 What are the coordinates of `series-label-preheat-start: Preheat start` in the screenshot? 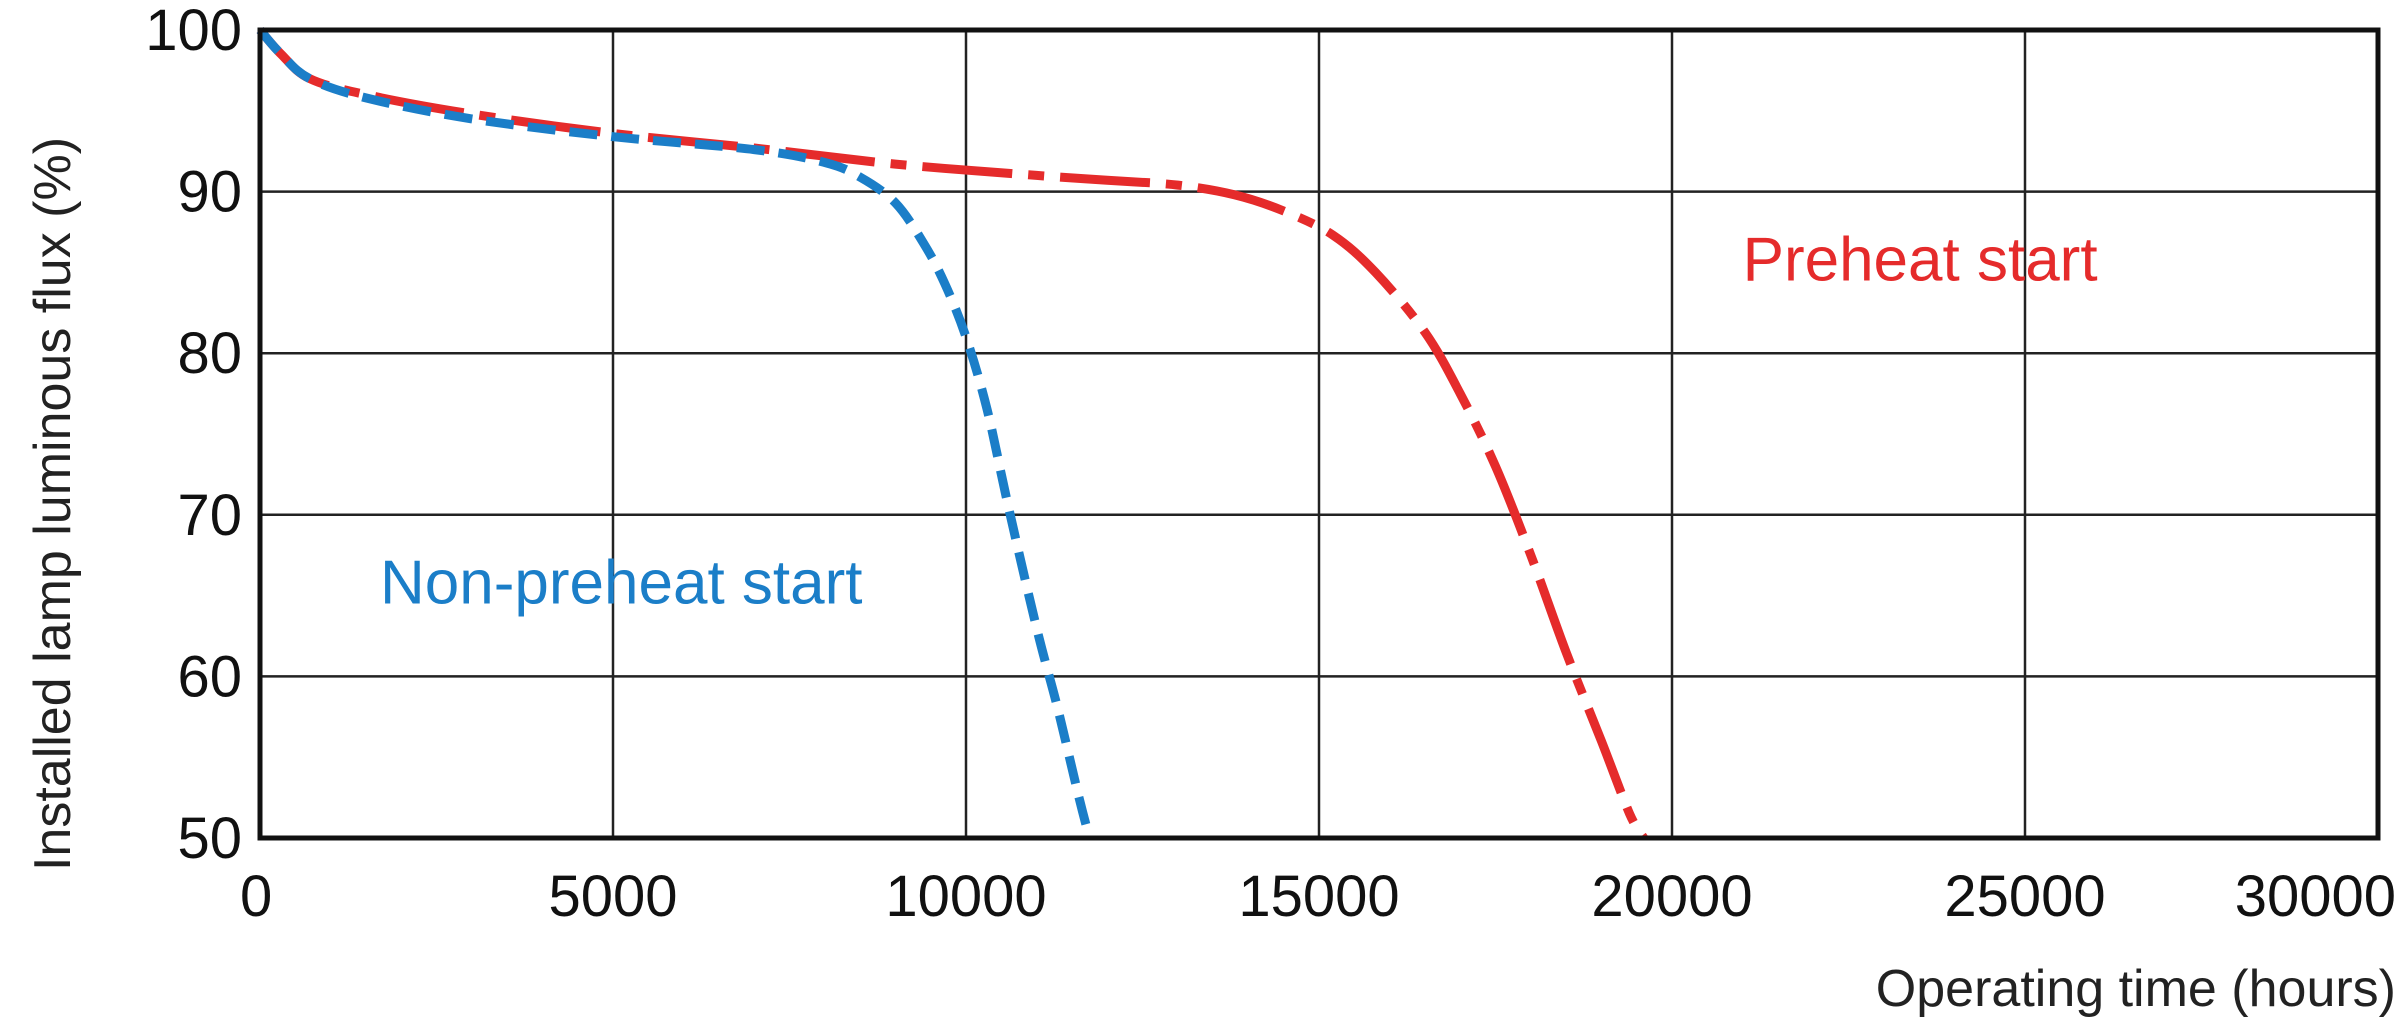 It's located at (1920, 259).